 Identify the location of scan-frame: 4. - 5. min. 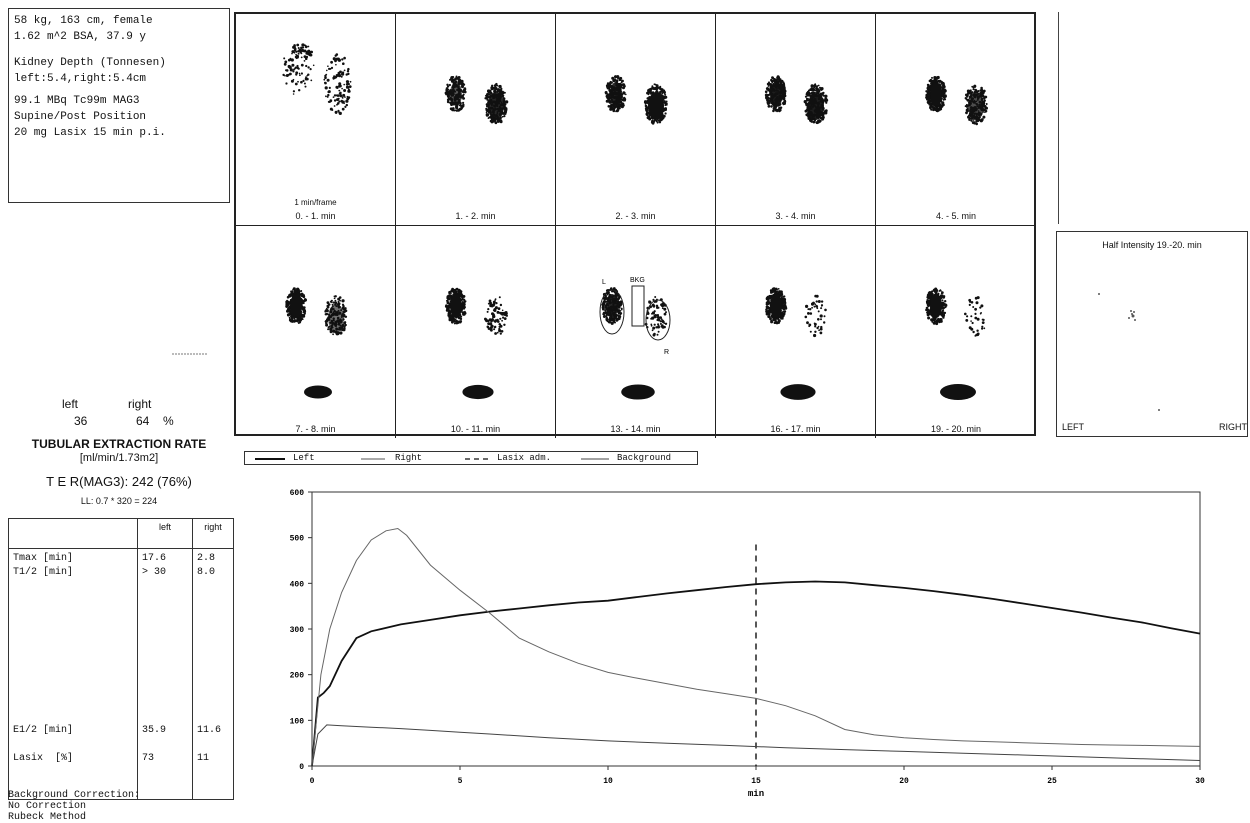
(956, 120).